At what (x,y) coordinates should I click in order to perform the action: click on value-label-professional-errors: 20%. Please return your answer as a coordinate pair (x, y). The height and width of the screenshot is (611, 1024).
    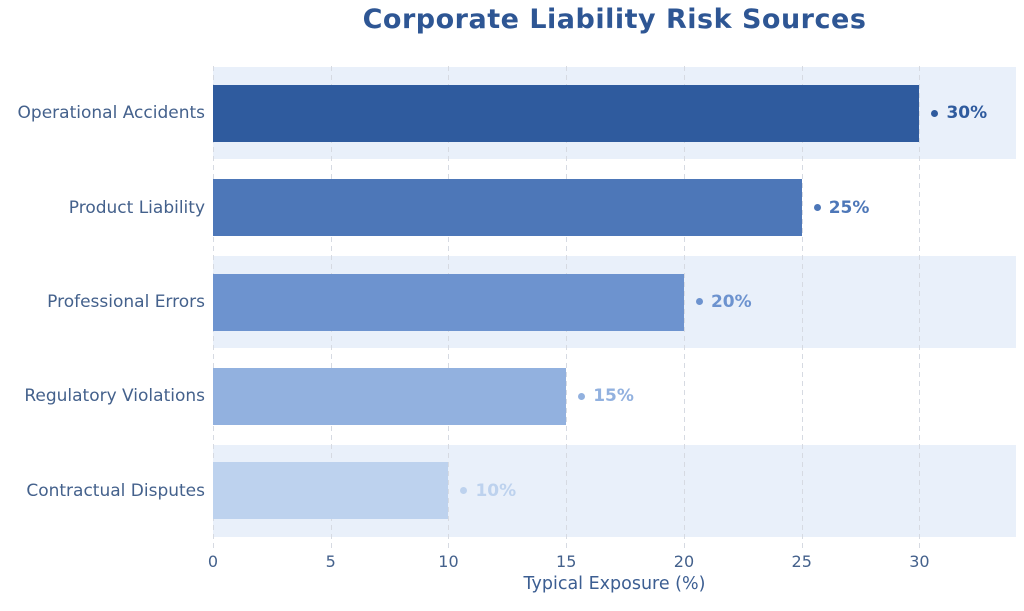
    Looking at the image, I should click on (723, 302).